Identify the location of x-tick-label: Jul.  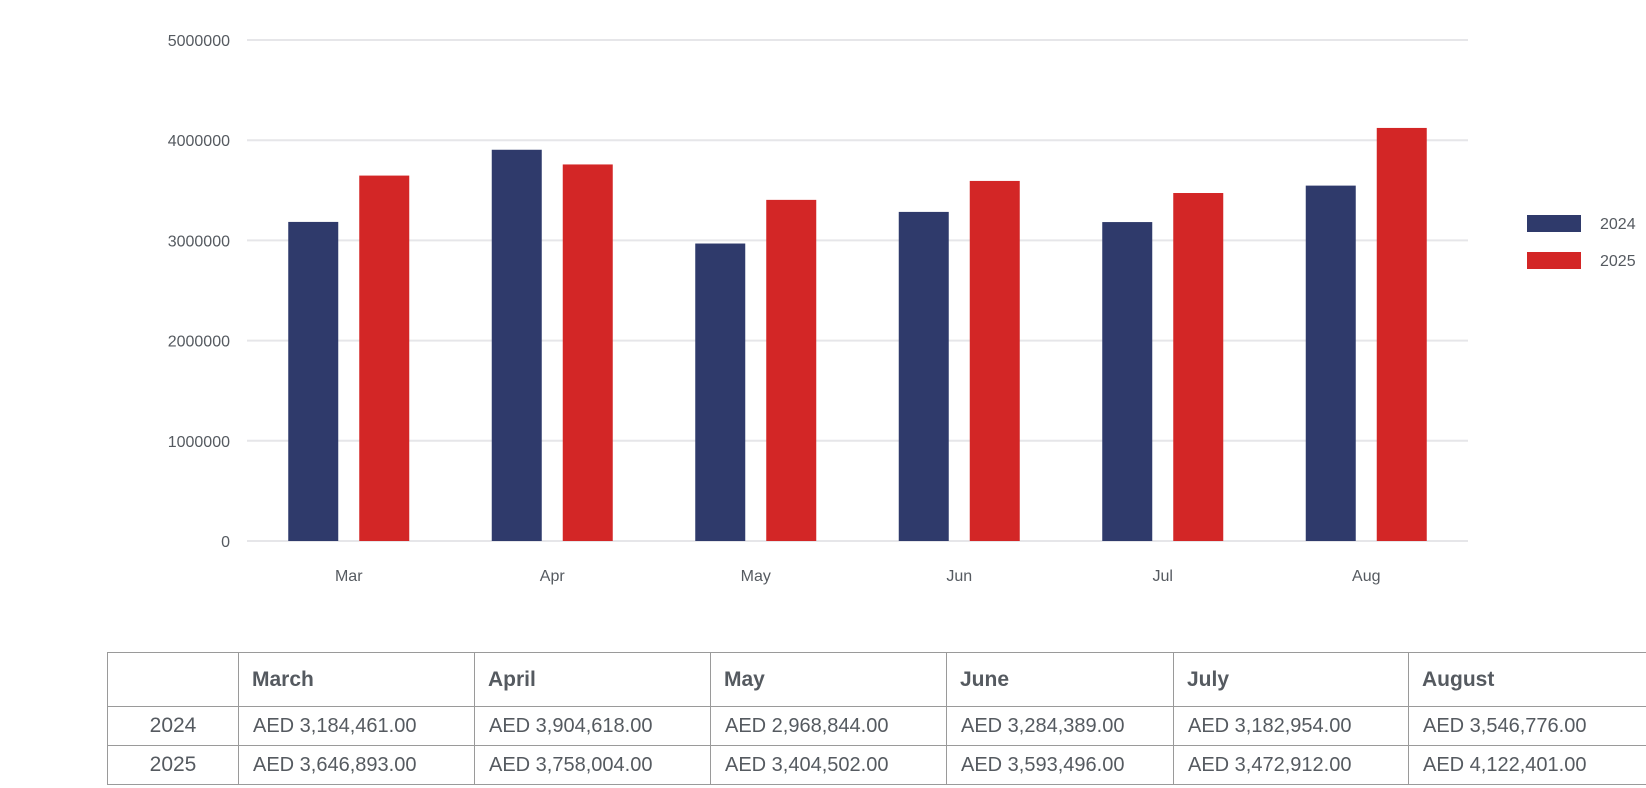
(1163, 576).